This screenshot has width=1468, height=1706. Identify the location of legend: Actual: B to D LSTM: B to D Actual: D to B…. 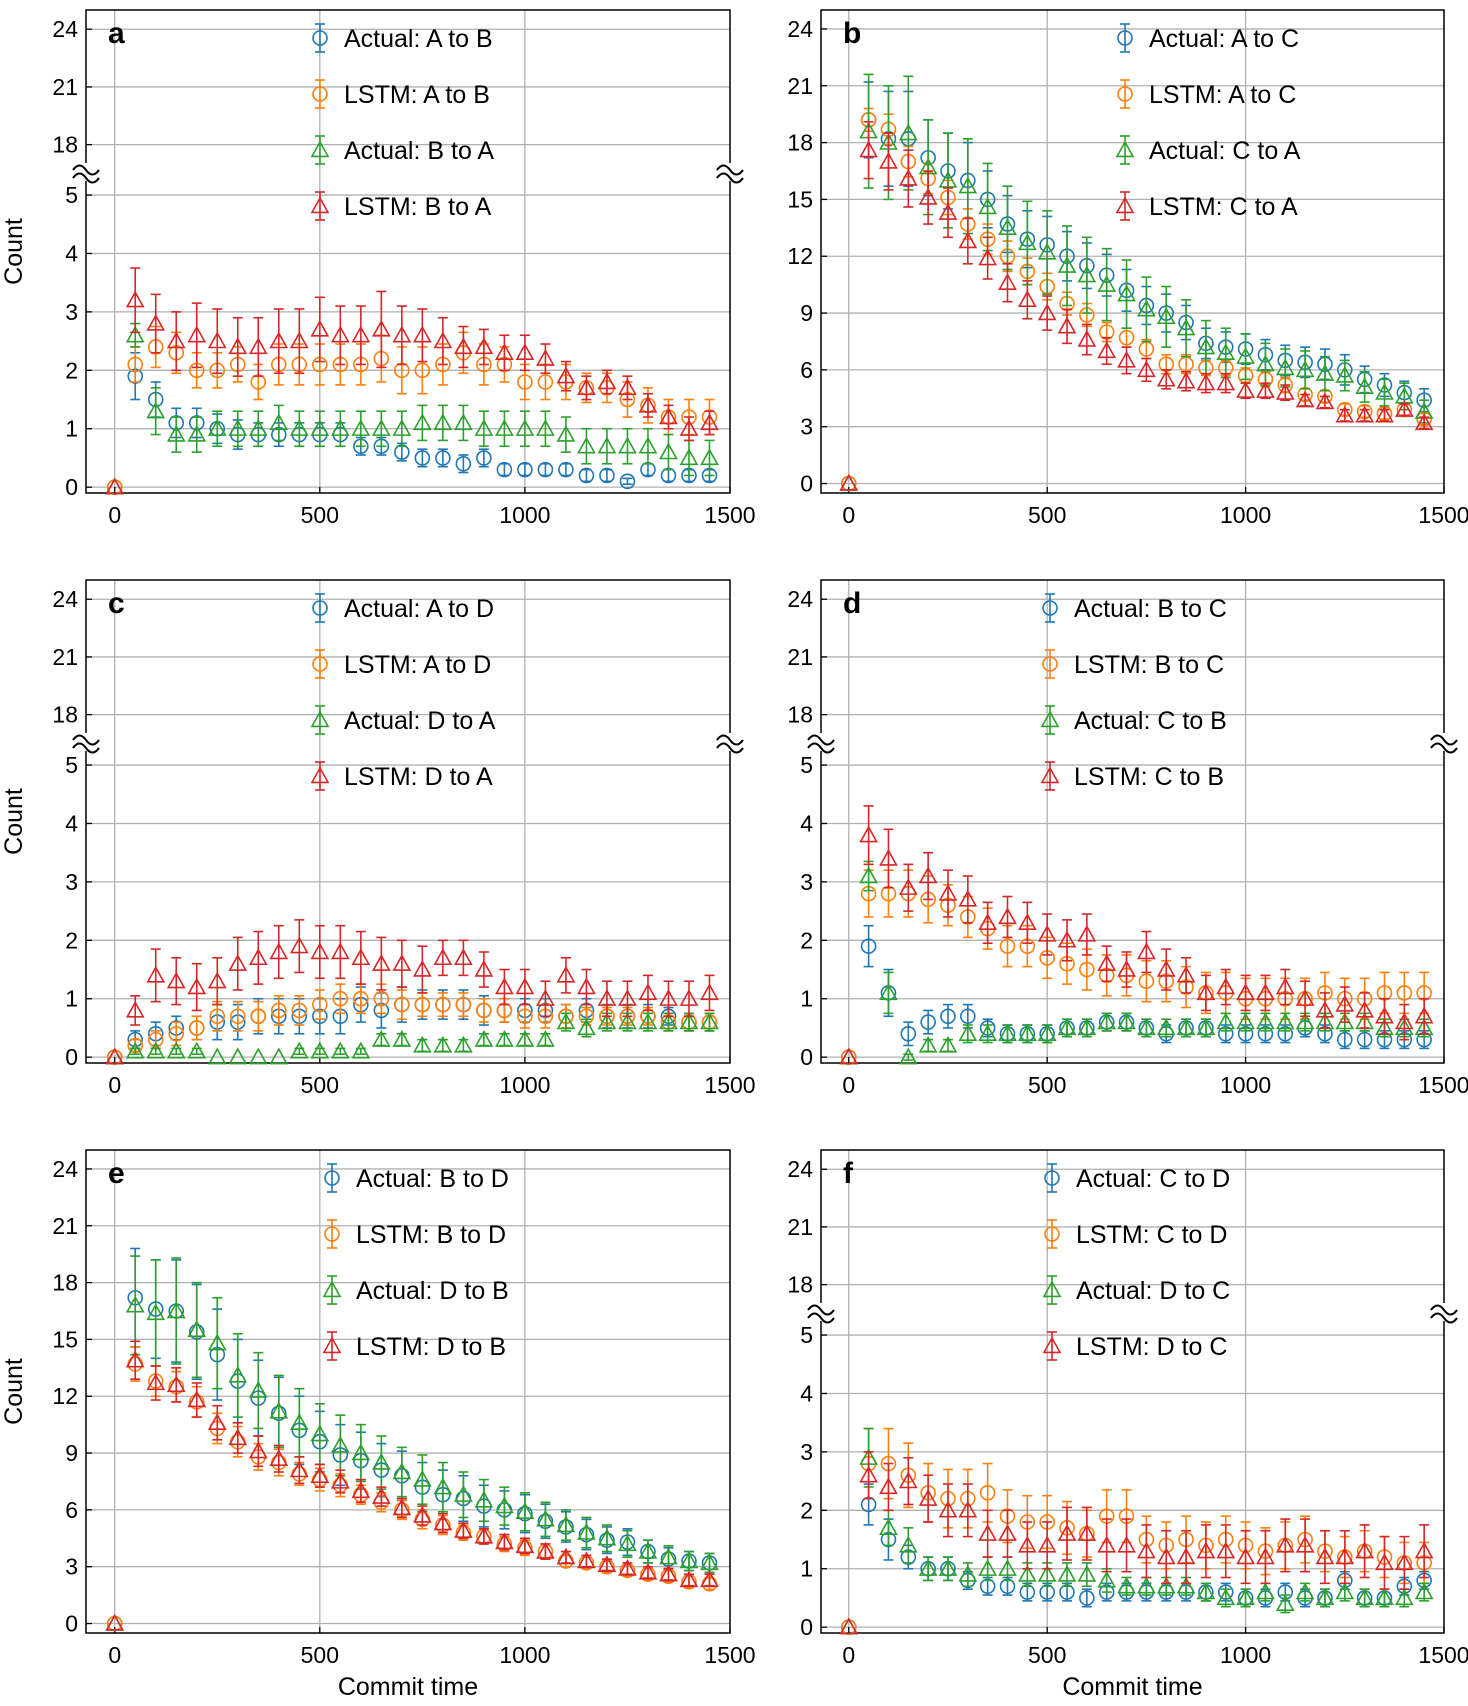
(415, 1262).